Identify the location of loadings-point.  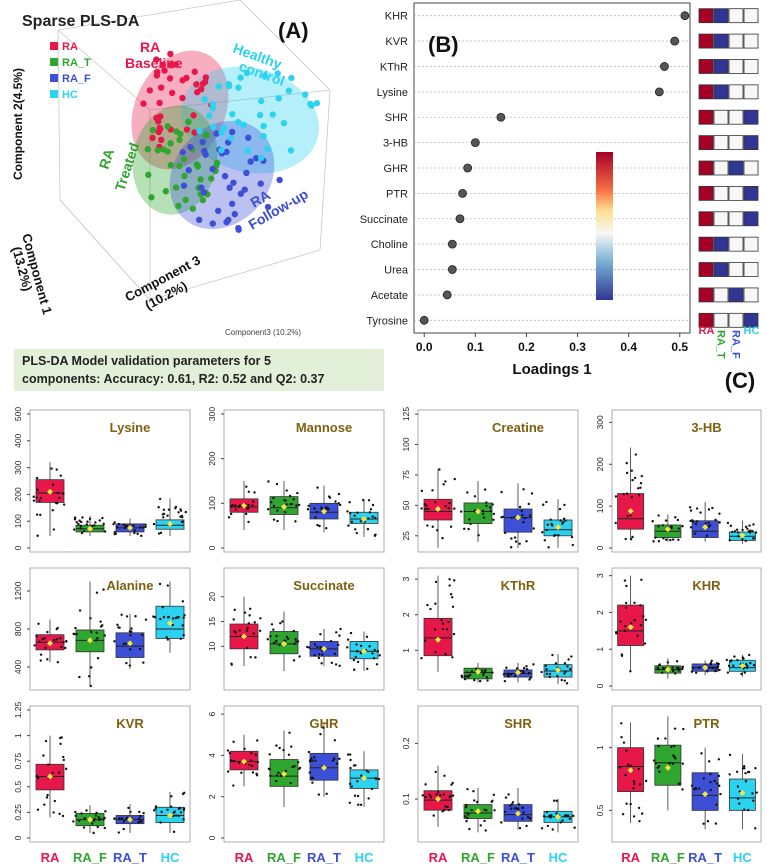
(460, 219).